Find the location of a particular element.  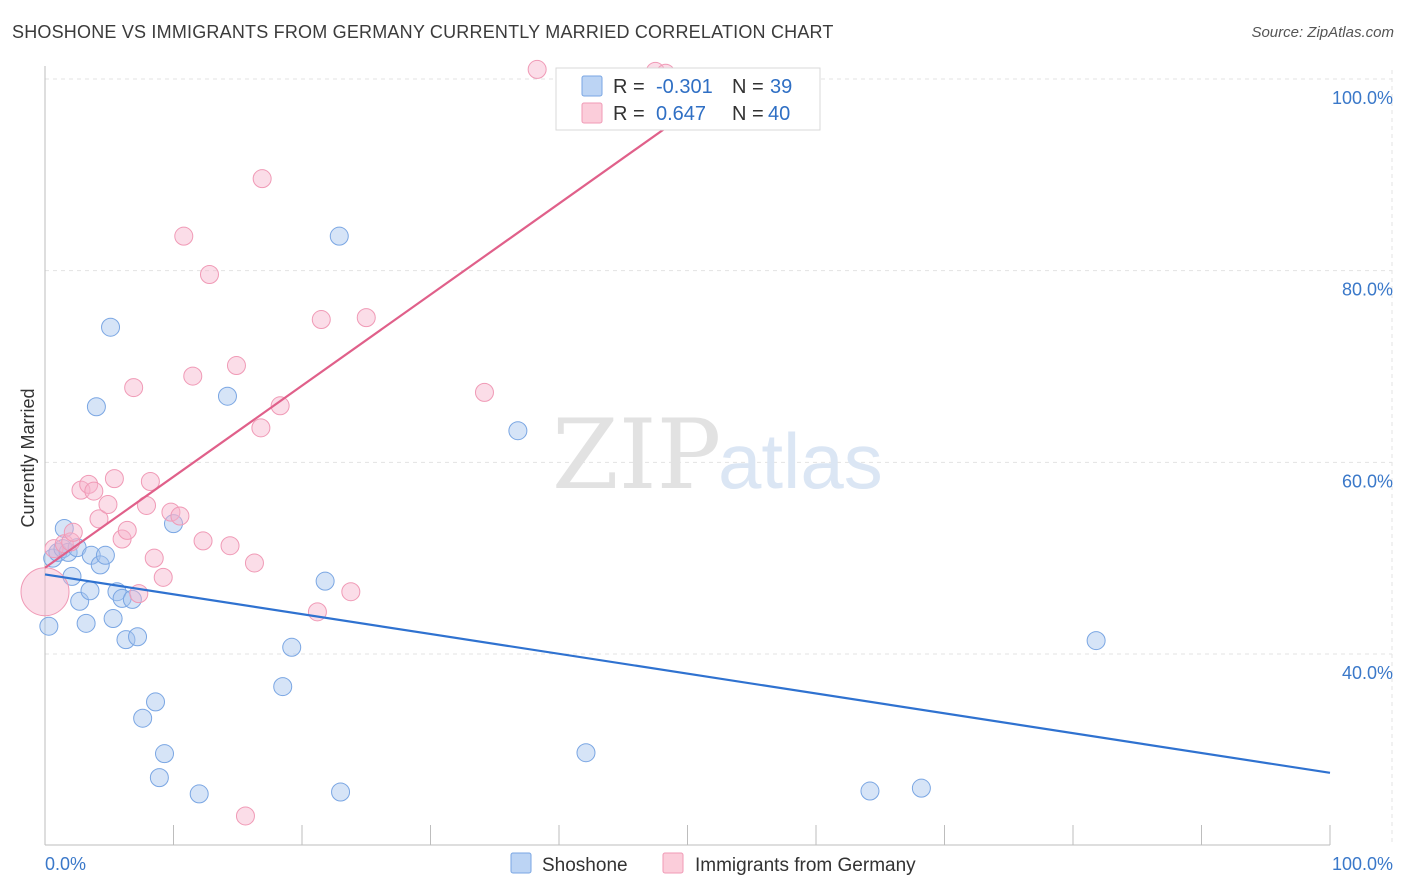

legend-r-value-shoshone: -0.301 is located at coordinates (684, 87).